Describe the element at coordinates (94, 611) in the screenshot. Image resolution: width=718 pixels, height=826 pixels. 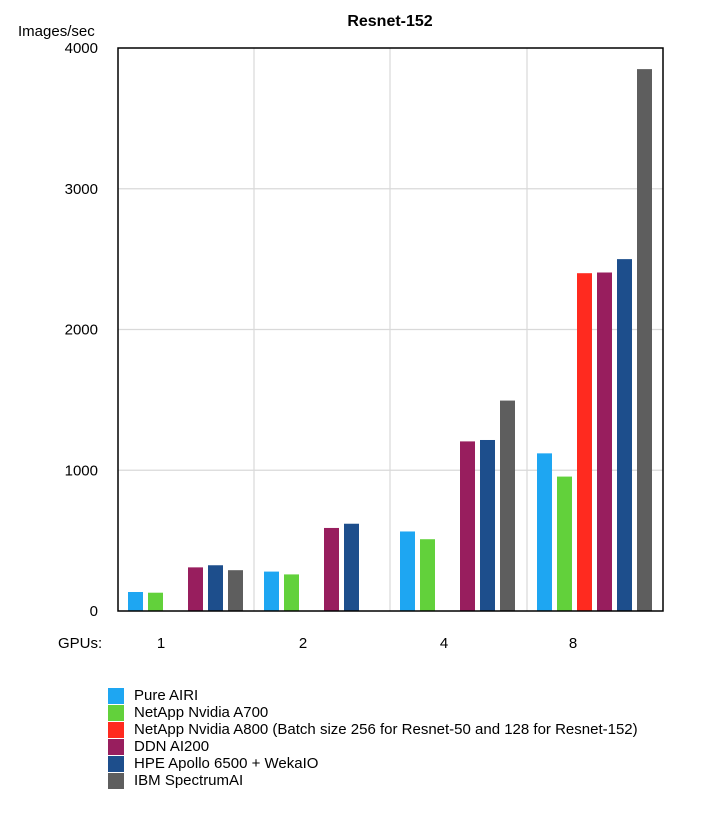
I see `y-tick-label: 0` at that location.